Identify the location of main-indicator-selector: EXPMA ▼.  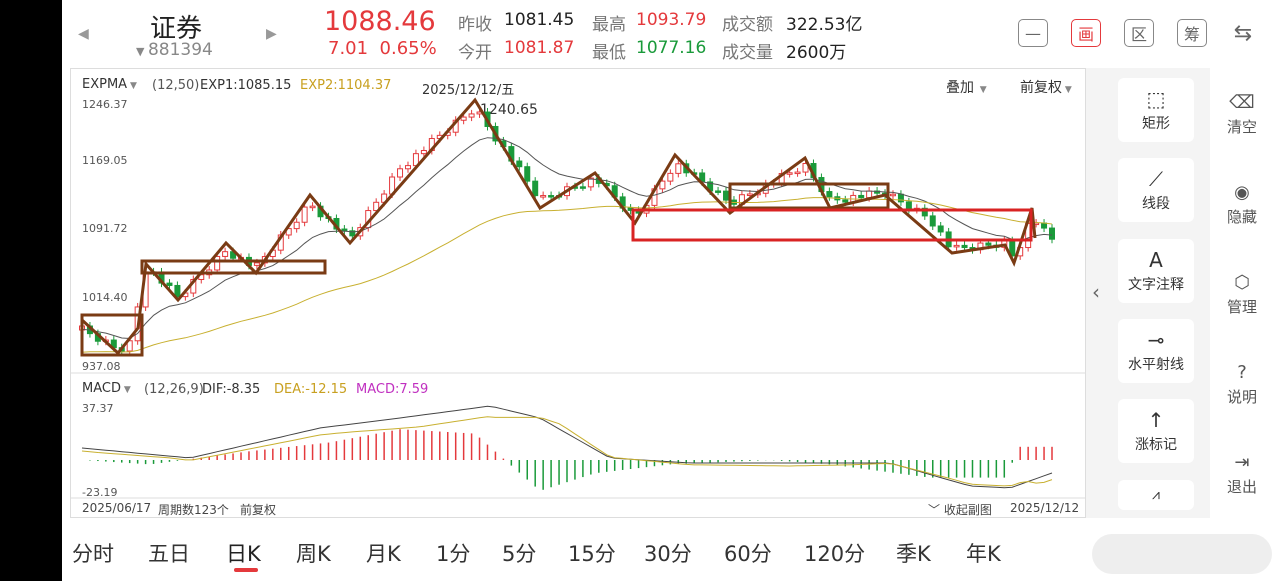
(109, 84).